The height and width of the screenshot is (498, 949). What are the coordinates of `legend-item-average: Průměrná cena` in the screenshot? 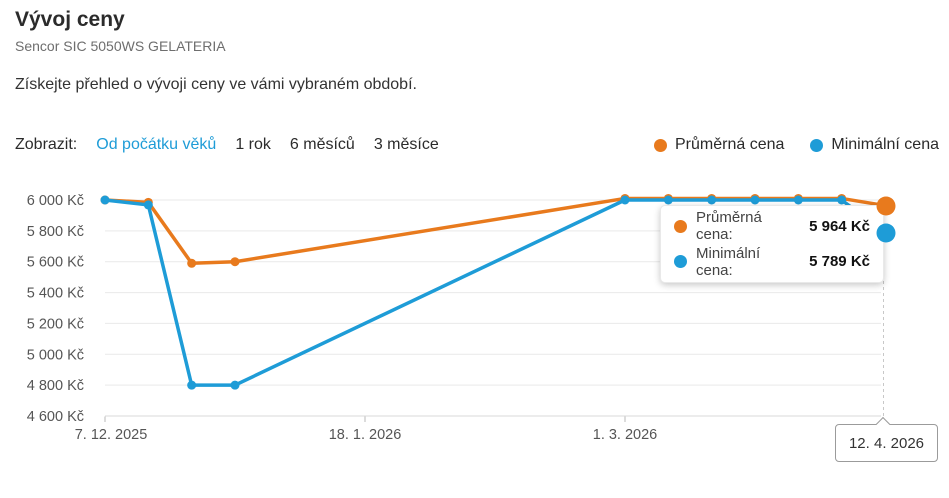 It's located at (719, 145).